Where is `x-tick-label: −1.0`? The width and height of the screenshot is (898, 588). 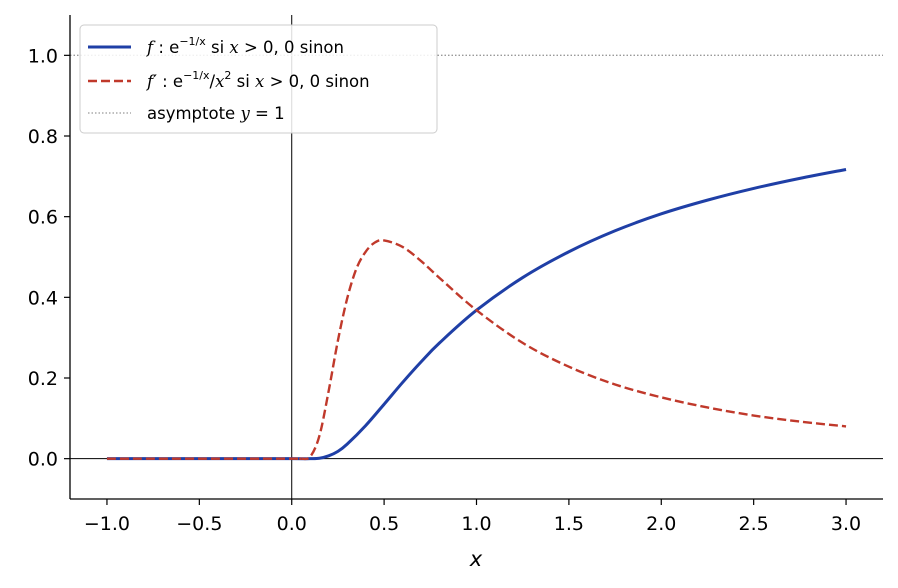 x-tick-label: −1.0 is located at coordinates (107, 524).